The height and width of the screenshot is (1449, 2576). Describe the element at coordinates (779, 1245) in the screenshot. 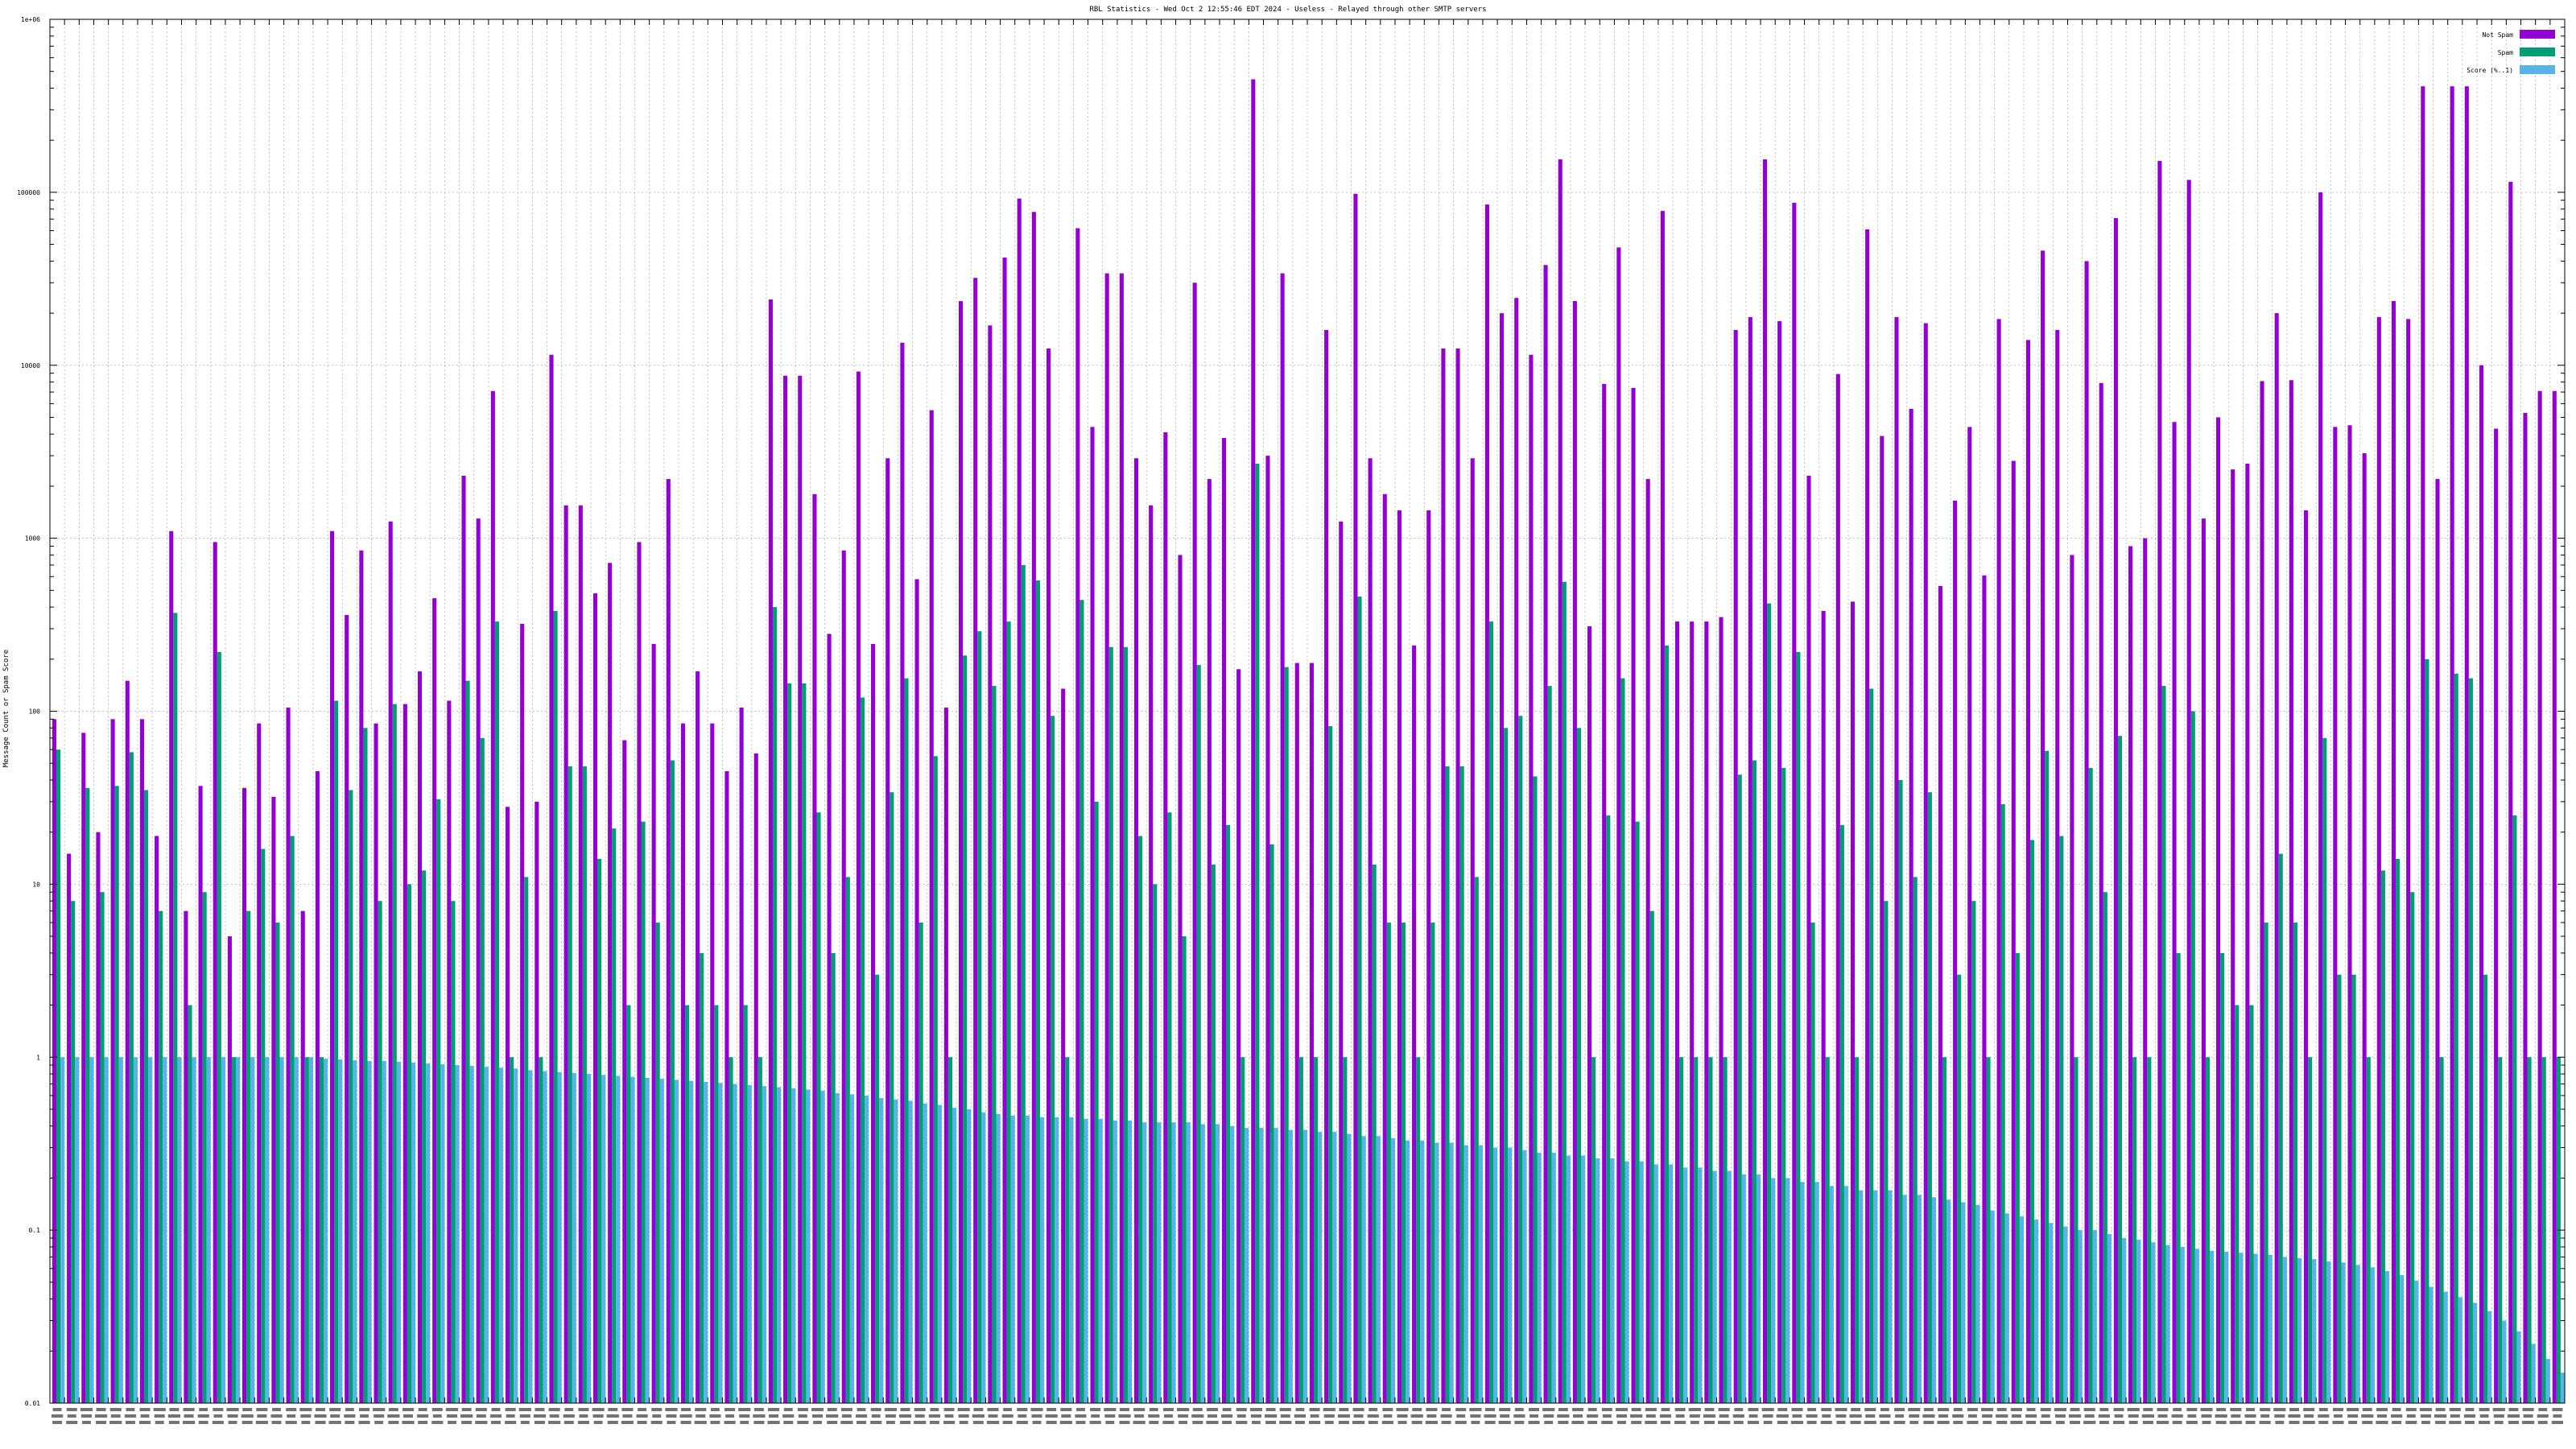

I see `bar-score-1--49` at that location.